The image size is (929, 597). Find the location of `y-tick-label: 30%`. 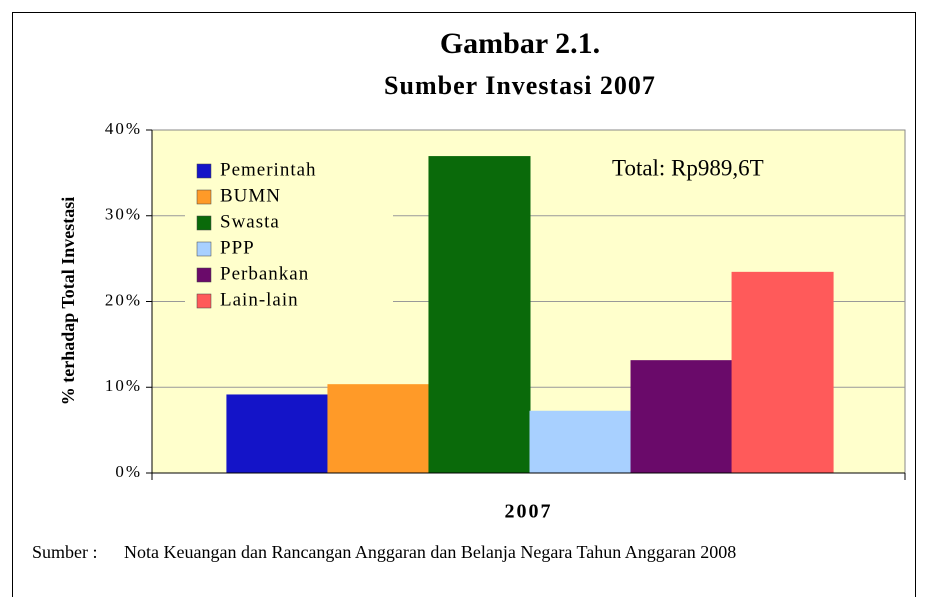

y-tick-label: 30% is located at coordinates (123, 214).